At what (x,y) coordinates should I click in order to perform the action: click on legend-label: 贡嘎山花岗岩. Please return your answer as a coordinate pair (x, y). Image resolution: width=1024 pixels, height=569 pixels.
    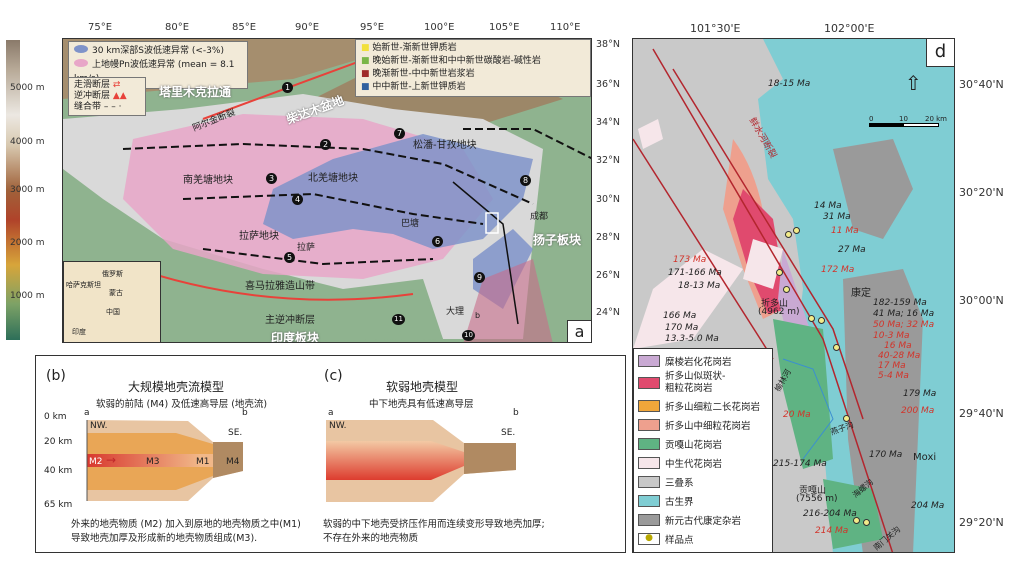
    Looking at the image, I should click on (694, 445).